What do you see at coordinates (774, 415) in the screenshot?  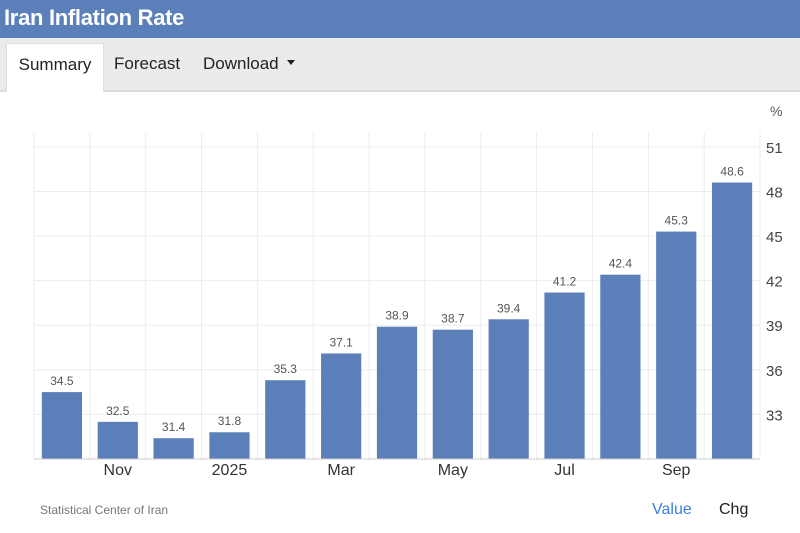 I see `y-tick-label: 33` at bounding box center [774, 415].